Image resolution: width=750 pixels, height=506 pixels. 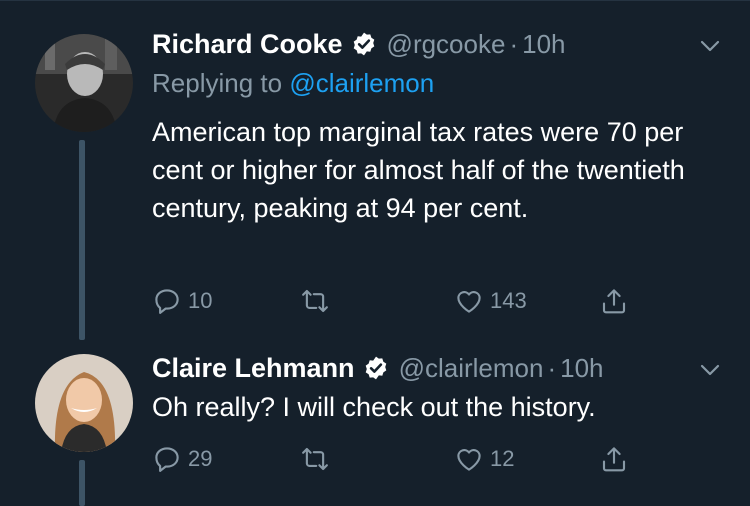 I want to click on like-button: 143, so click(x=490, y=301).